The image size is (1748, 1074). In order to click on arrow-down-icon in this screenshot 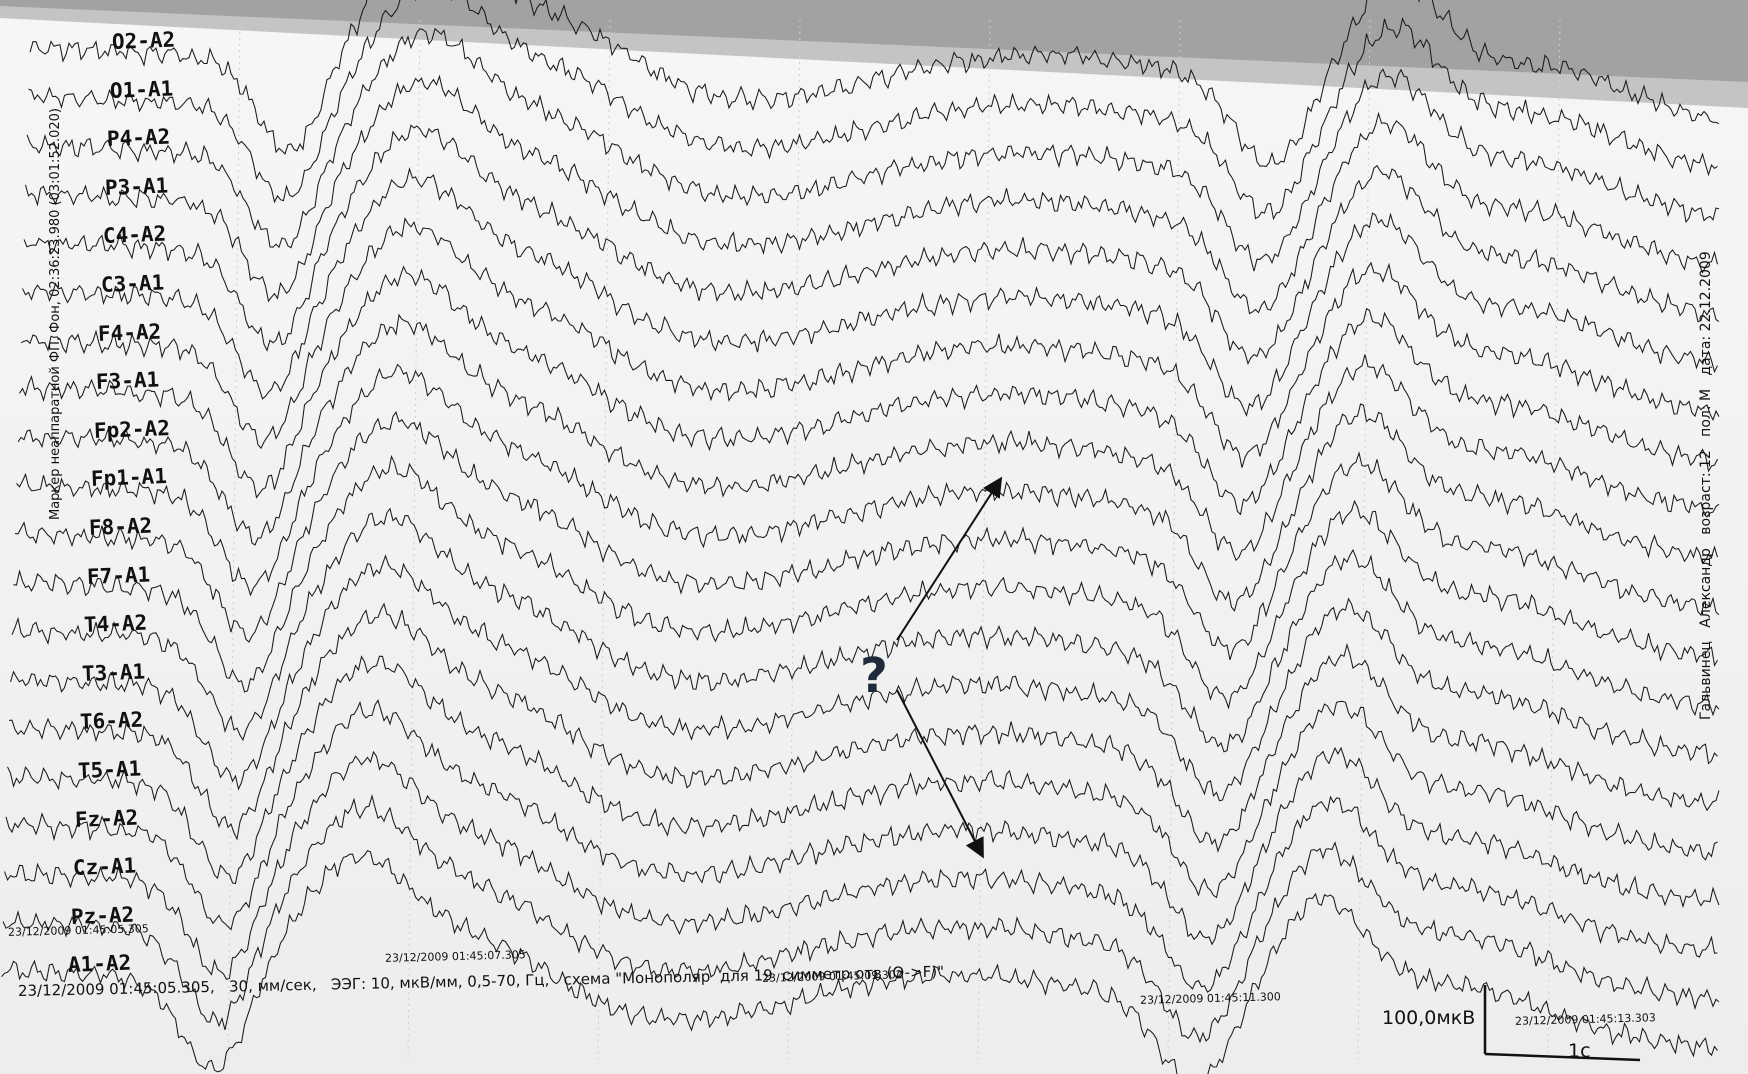, I will do `click(940, 774)`.